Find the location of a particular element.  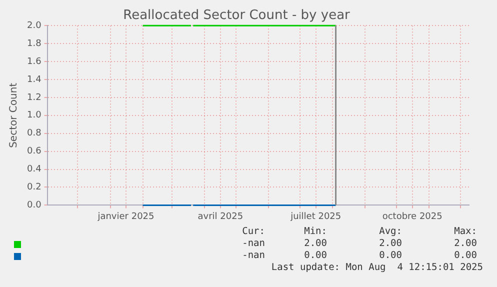

x-tick-label: avril 2025 is located at coordinates (221, 217).